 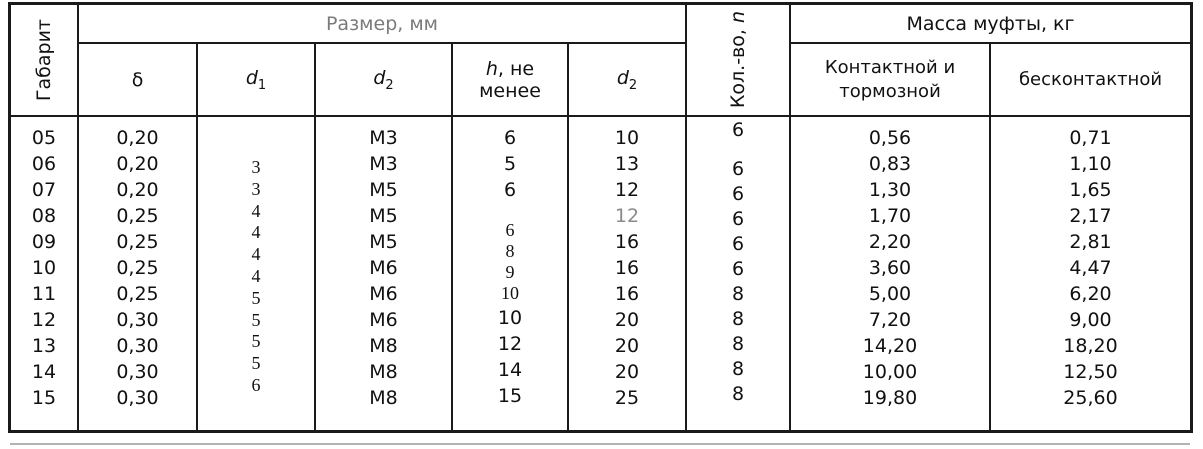 What do you see at coordinates (137, 79) in the screenshot?
I see `header-delta-label: δ` at bounding box center [137, 79].